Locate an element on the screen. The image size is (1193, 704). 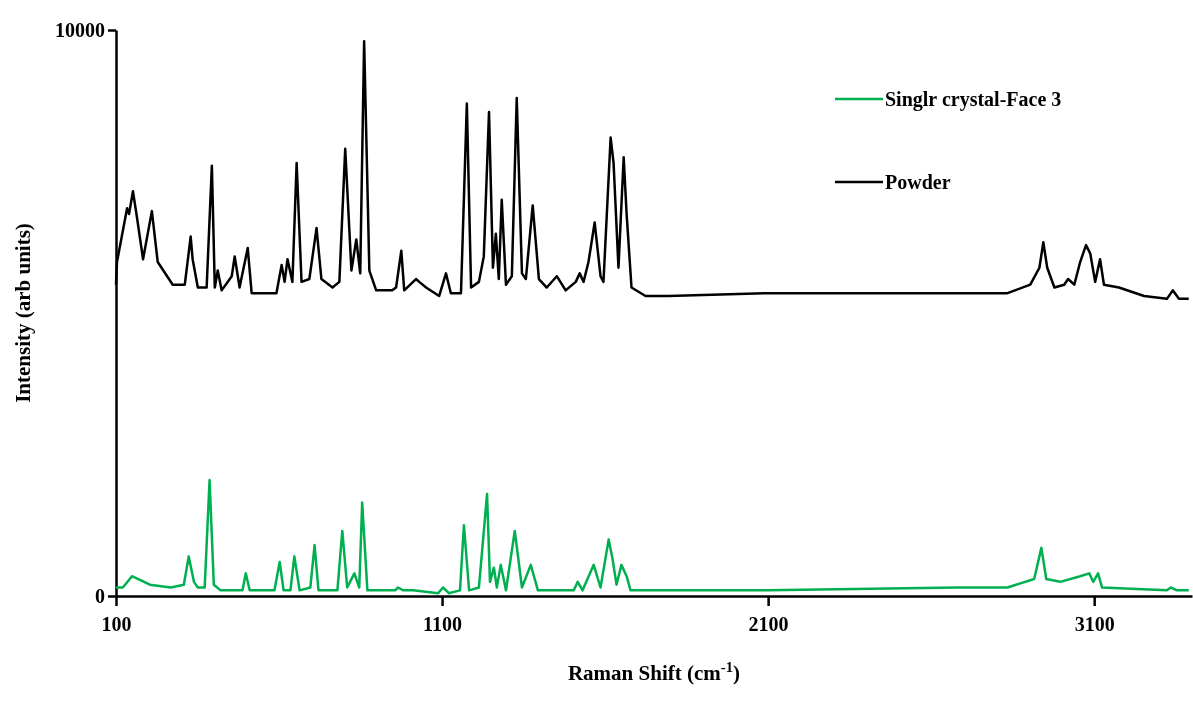
y-axis-title: Intensity (arb units) is located at coordinates (23, 313).